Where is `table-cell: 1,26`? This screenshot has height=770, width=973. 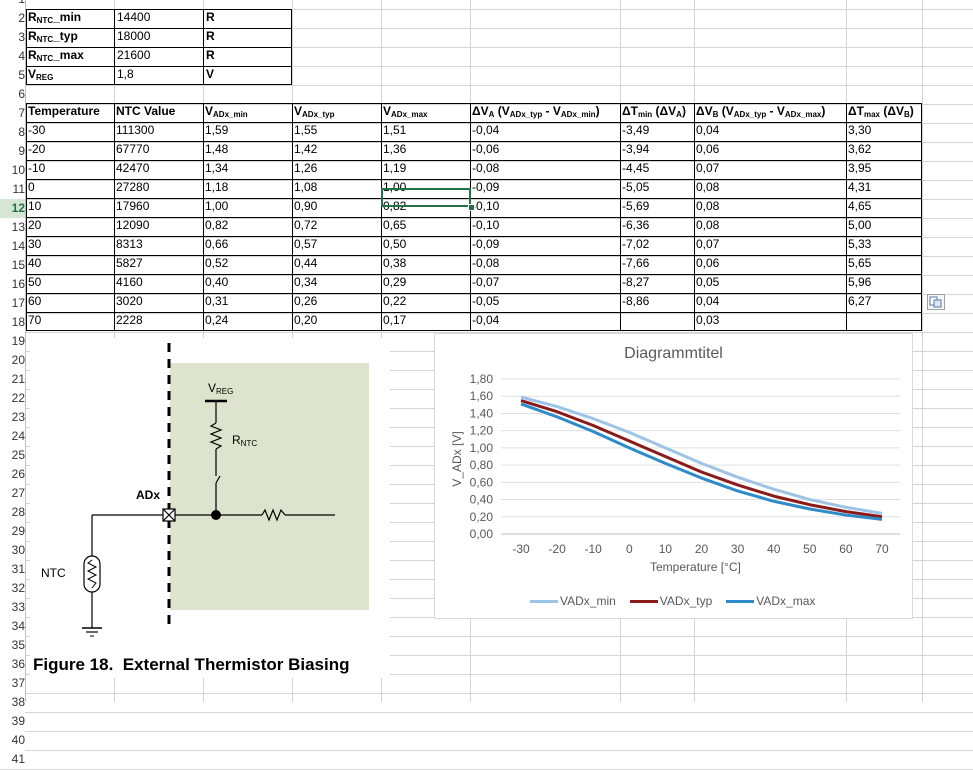
table-cell: 1,26 is located at coordinates (306, 168).